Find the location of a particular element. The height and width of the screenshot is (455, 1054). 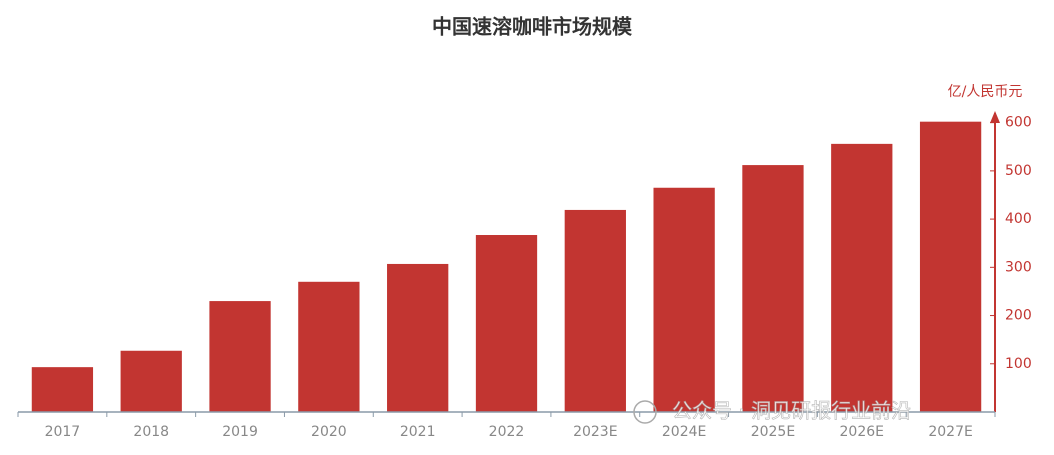

y-axis-arrow is located at coordinates (995, 117).